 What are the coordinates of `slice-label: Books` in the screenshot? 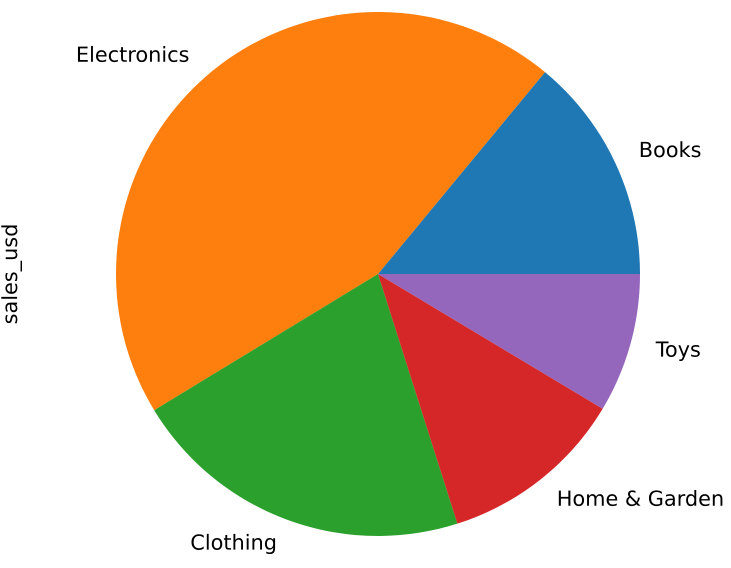 It's located at (670, 149).